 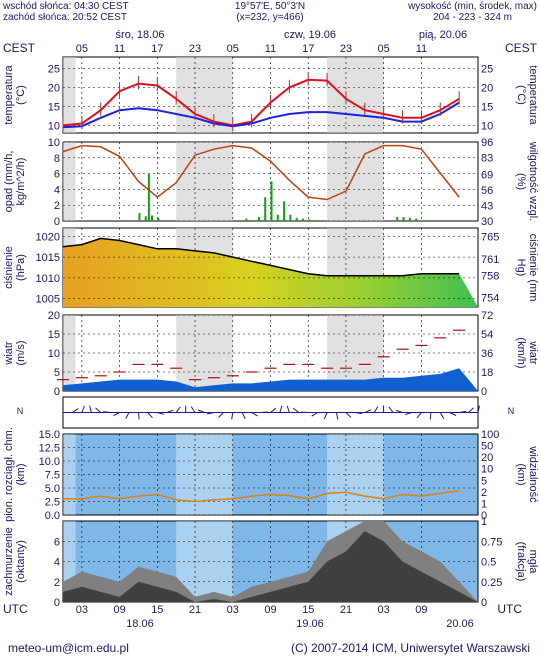 I want to click on visibility-ytick-right-label: 0, so click(x=484, y=516).